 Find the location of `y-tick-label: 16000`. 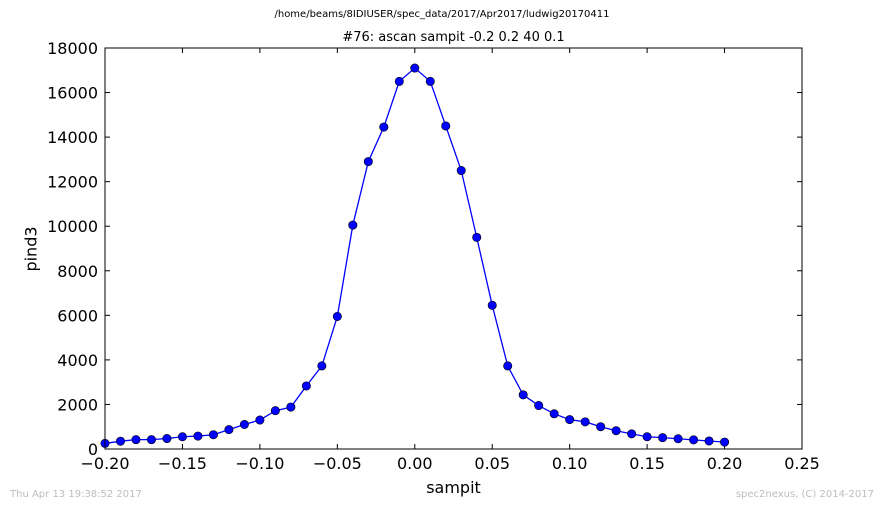

y-tick-label: 16000 is located at coordinates (72, 93).